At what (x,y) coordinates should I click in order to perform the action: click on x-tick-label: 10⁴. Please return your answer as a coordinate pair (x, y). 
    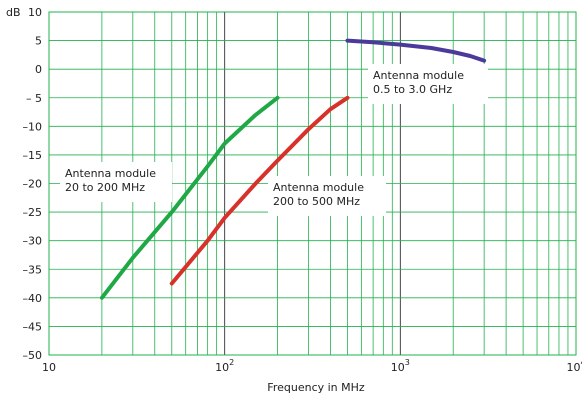
    Looking at the image, I should click on (574, 366).